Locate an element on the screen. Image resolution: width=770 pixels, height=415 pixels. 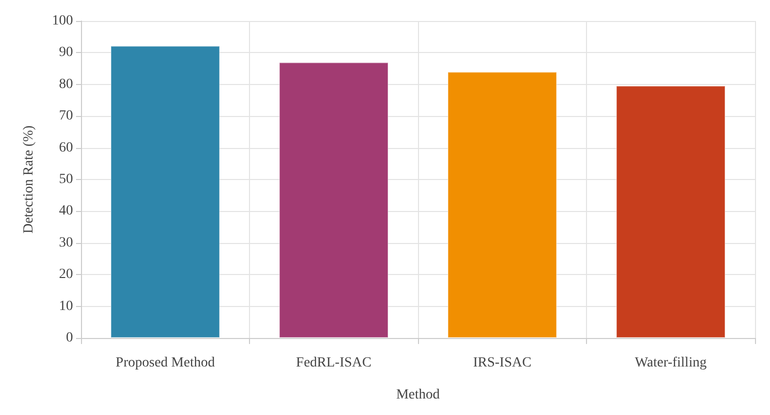
x-axis-title: Method is located at coordinates (418, 395).